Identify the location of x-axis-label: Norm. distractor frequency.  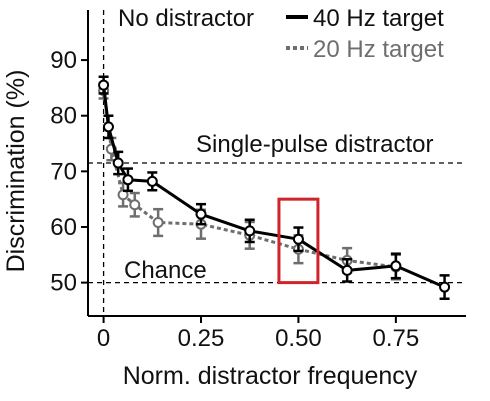
(270, 376).